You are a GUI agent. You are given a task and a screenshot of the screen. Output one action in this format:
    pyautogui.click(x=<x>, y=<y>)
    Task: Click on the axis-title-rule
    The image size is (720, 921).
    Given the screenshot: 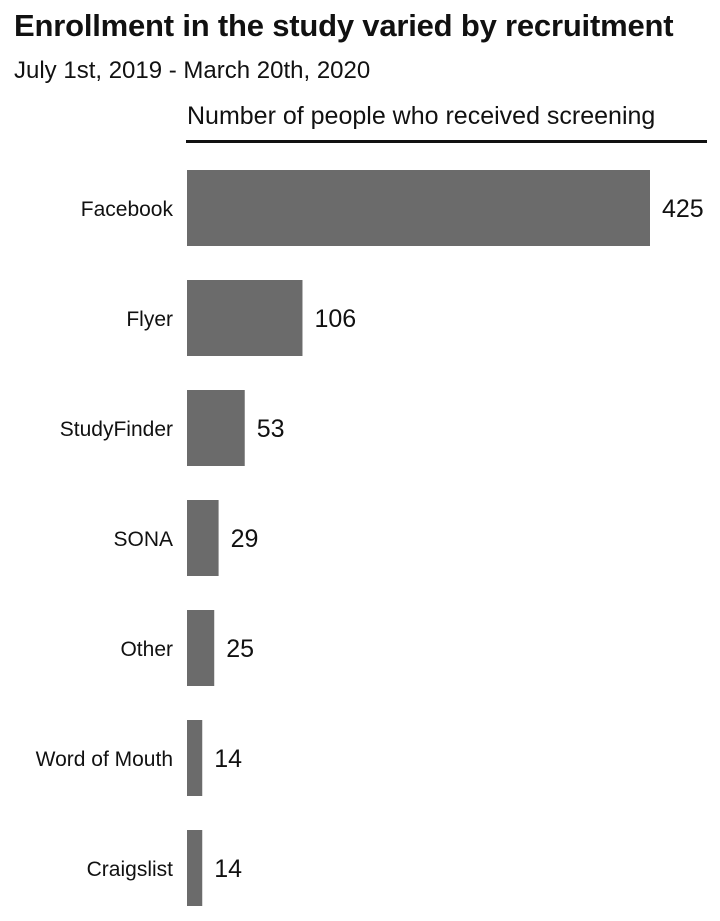 What is the action you would take?
    pyautogui.click(x=446, y=141)
    